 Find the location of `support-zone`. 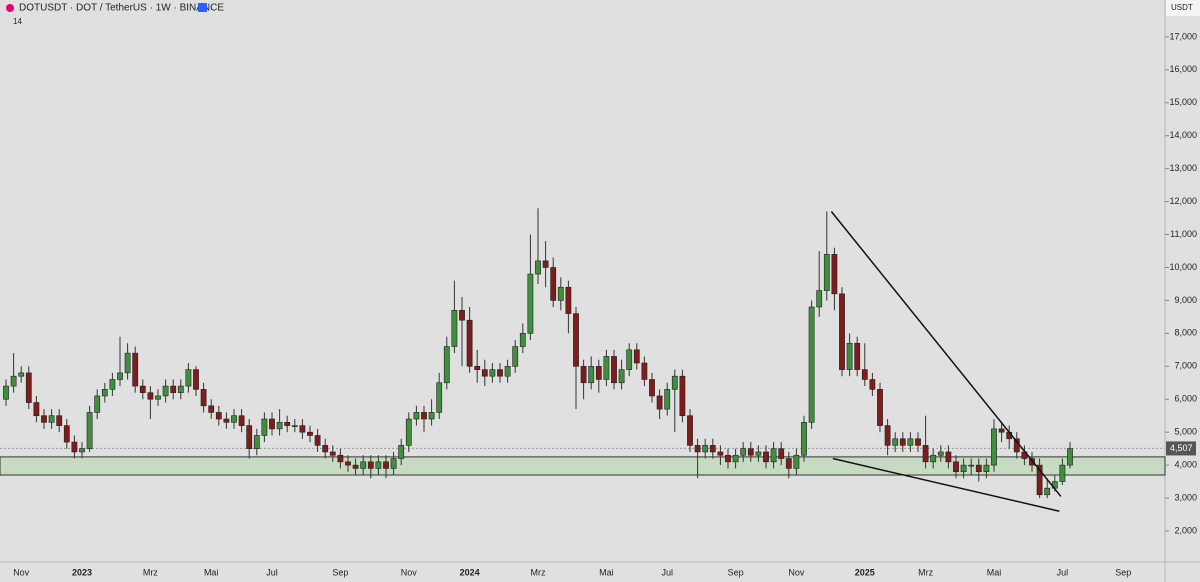

support-zone is located at coordinates (583, 466).